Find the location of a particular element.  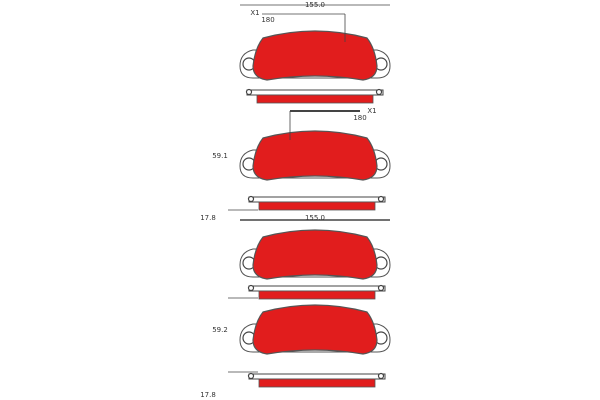

dimension-label: 59.2 is located at coordinates (220, 330).